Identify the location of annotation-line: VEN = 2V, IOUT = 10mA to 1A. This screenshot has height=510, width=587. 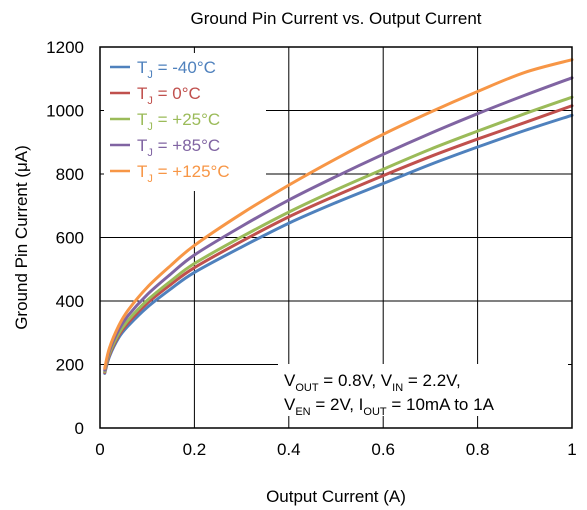
(389, 406).